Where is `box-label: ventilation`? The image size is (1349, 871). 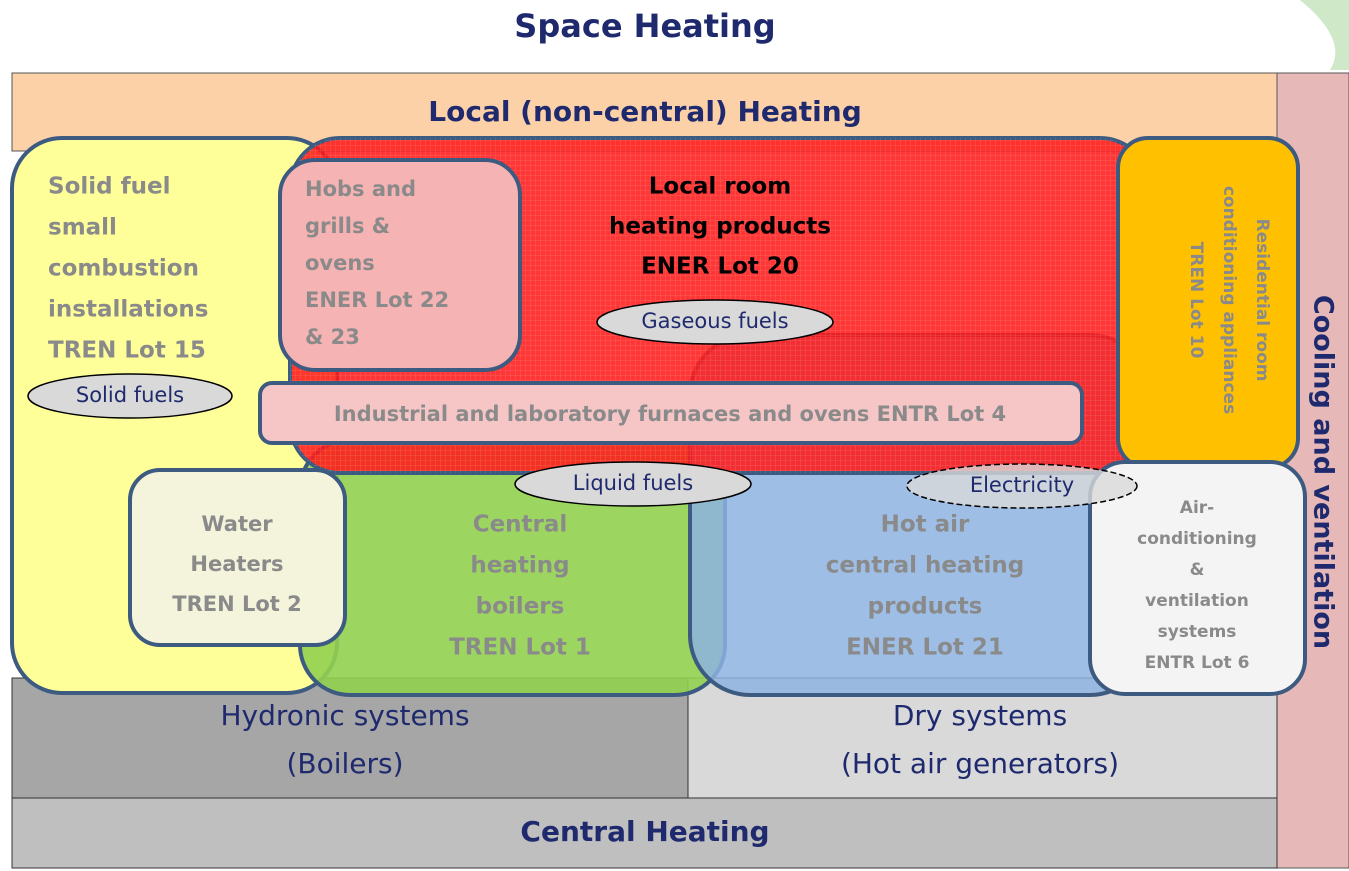
box-label: ventilation is located at coordinates (1197, 601).